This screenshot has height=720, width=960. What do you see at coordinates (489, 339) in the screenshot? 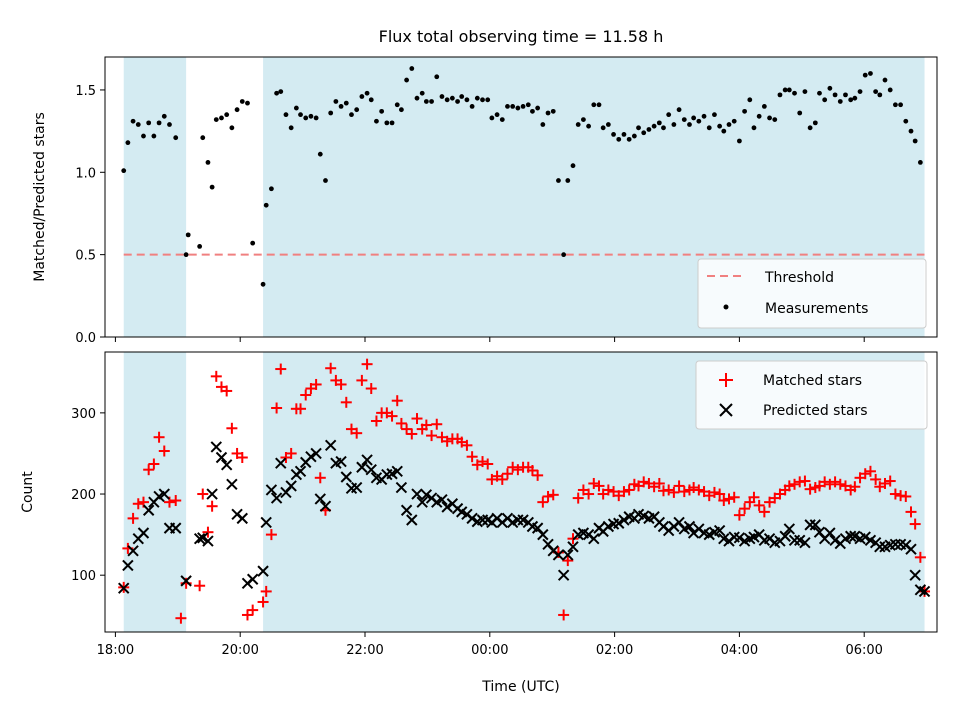
I see `top-x-ticks` at bounding box center [489, 339].